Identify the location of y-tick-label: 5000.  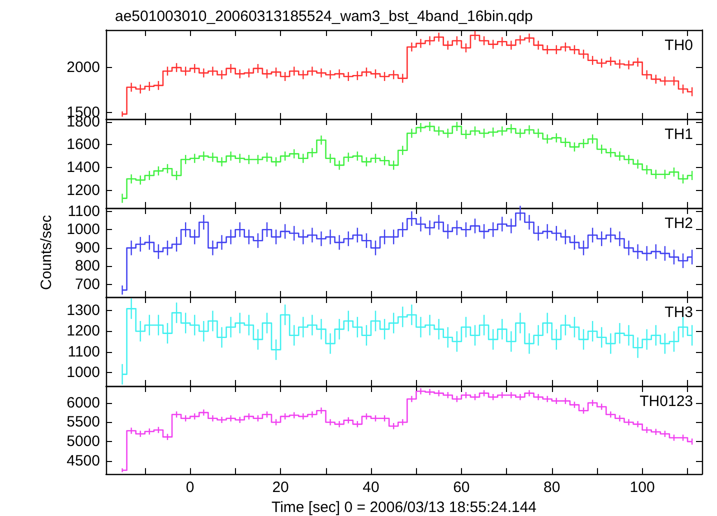
(83, 441).